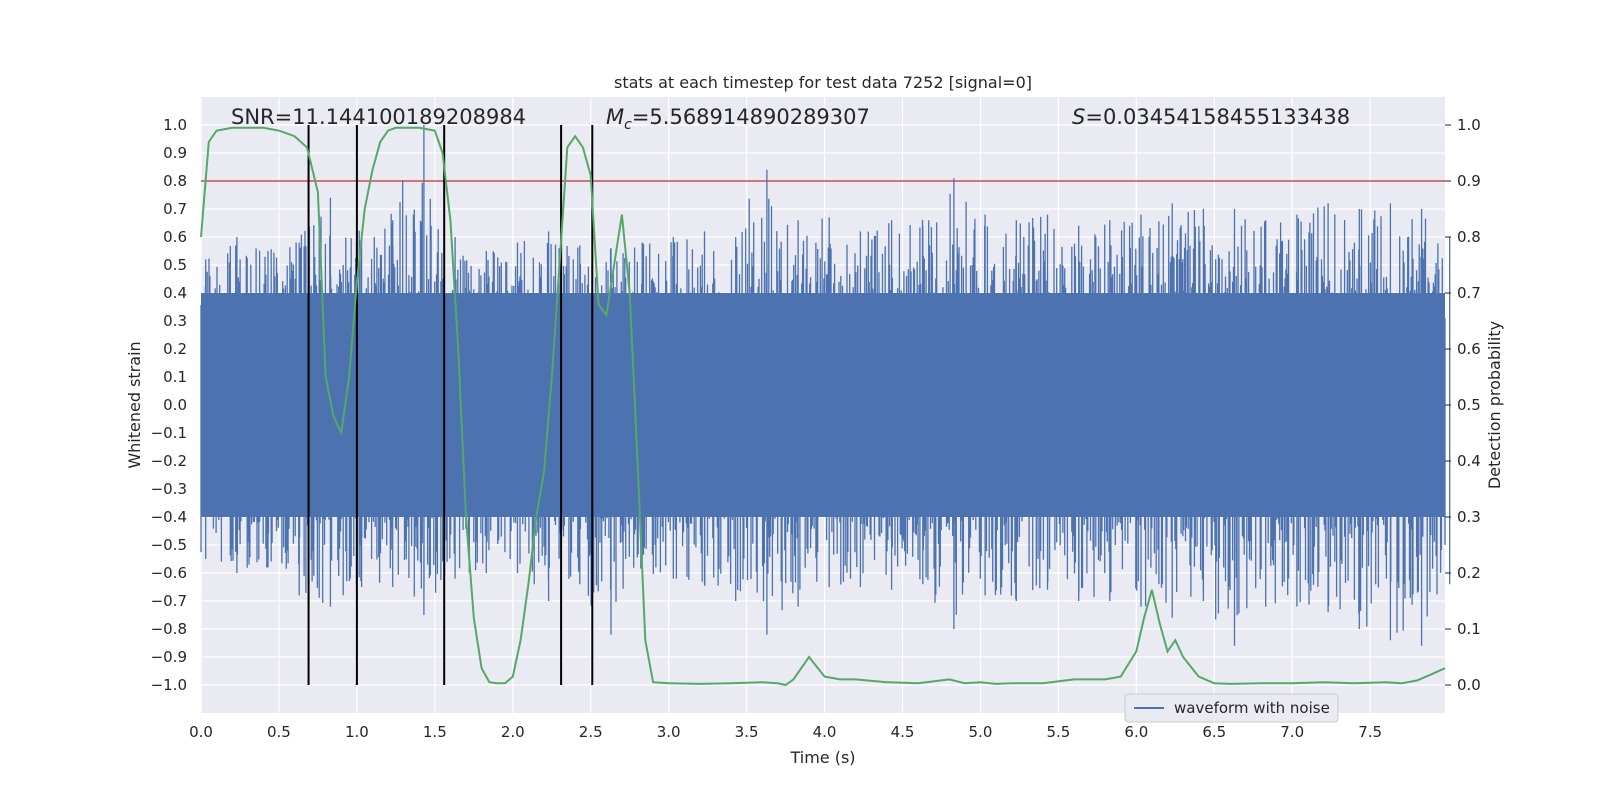 This screenshot has width=1600, height=800. Describe the element at coordinates (1252, 708) in the screenshot. I see `legend-label-waveform: waveform with noise` at that location.